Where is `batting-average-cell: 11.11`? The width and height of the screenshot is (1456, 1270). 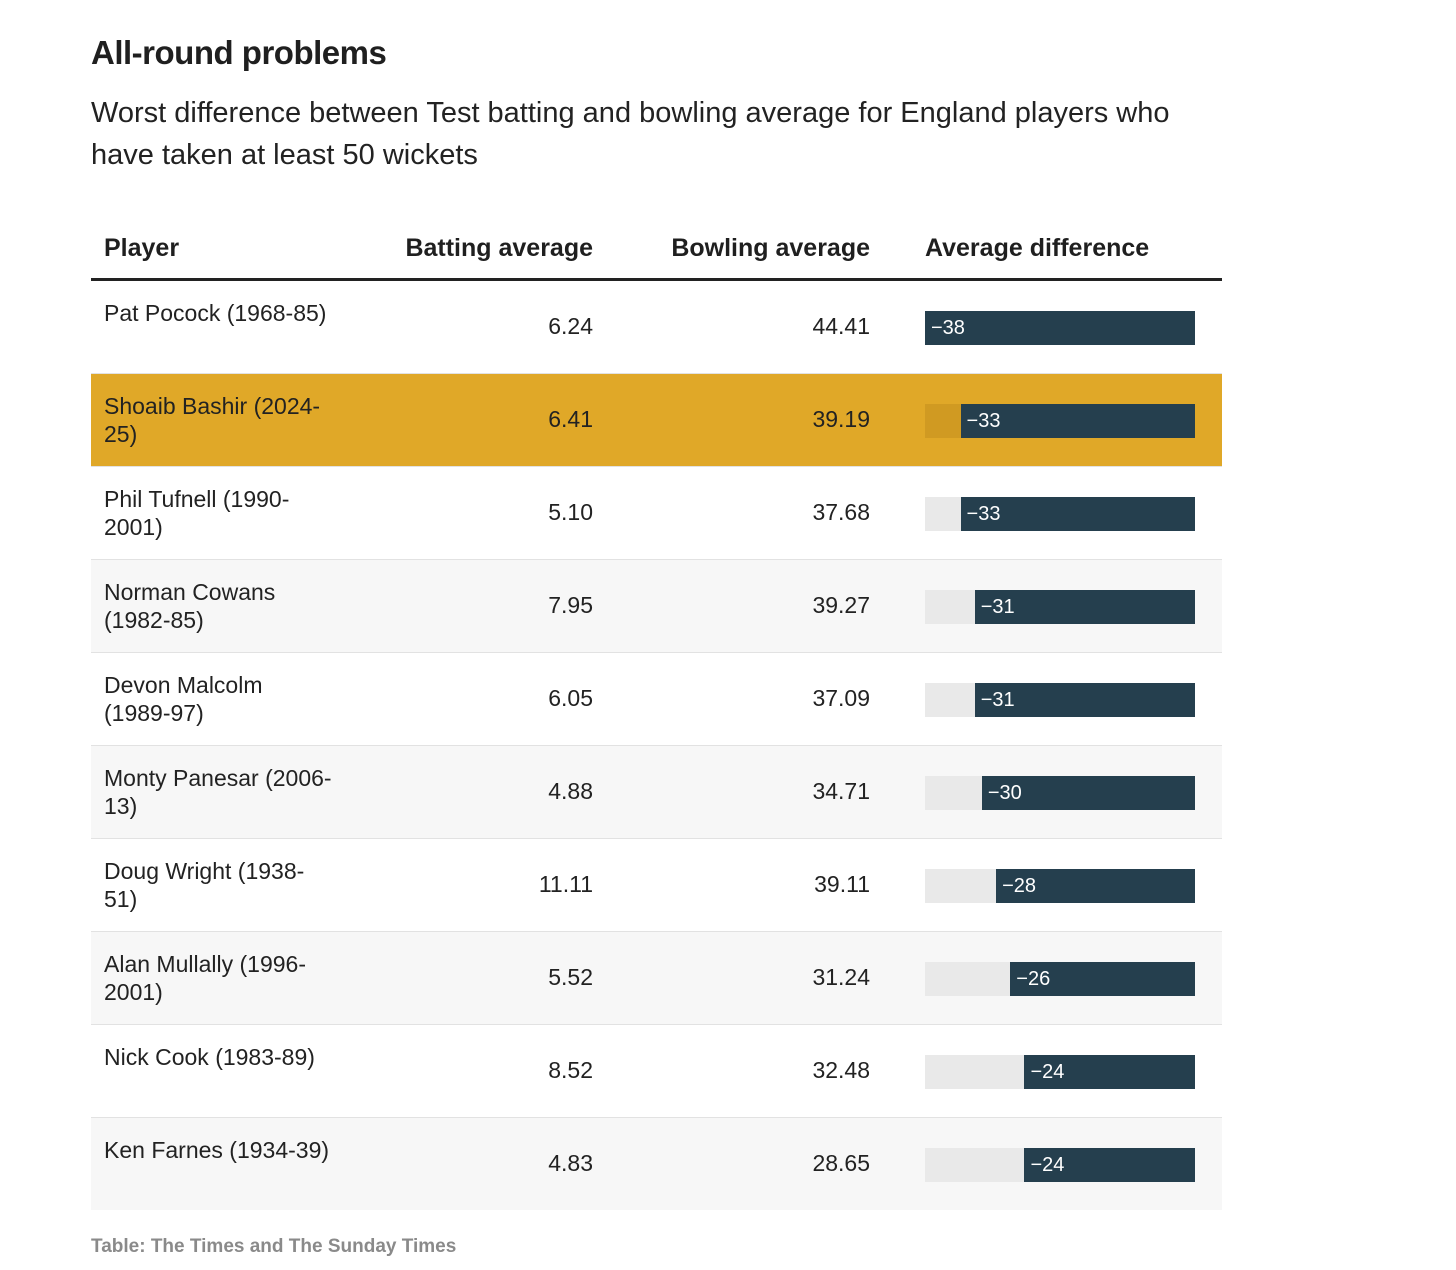 batting-average-cell: 11.11 is located at coordinates (565, 884).